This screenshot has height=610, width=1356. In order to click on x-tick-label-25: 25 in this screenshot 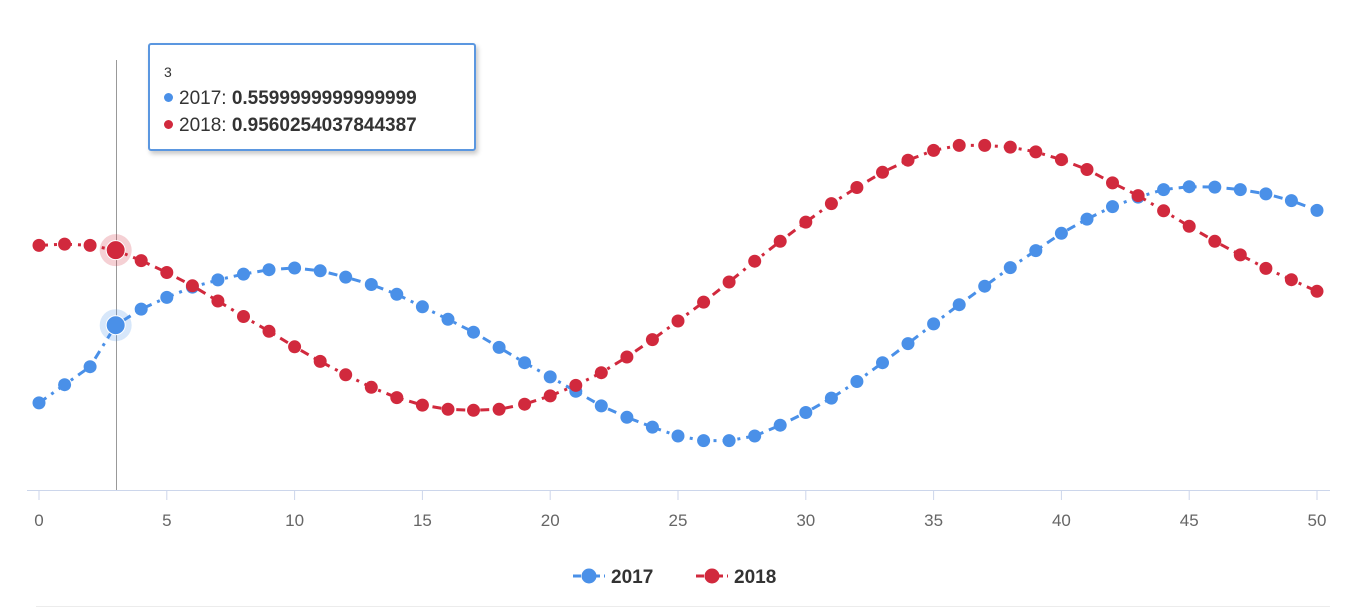, I will do `click(678, 520)`.